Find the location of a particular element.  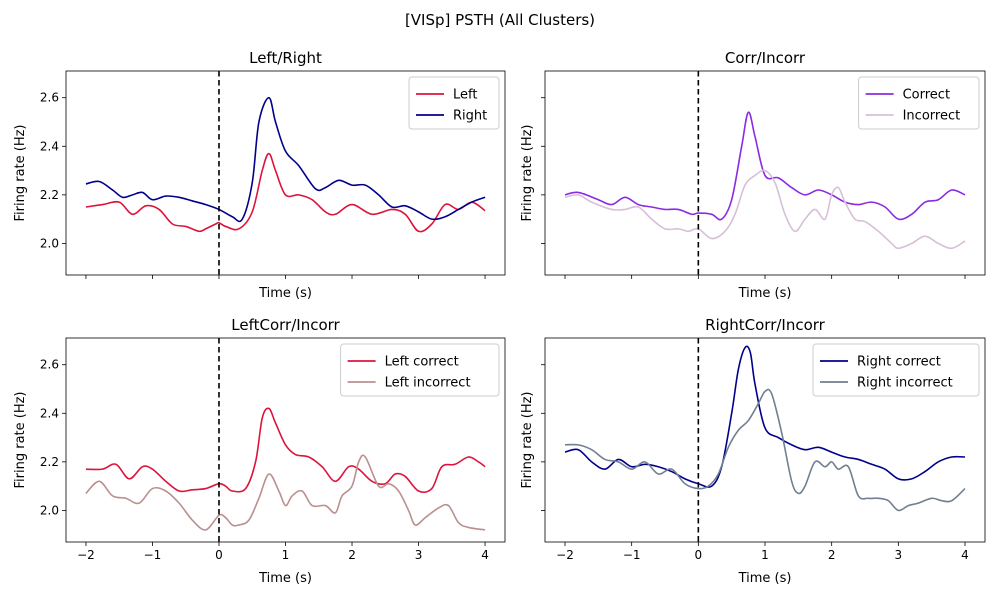

legend-entry: Right incorrect is located at coordinates (886, 383).